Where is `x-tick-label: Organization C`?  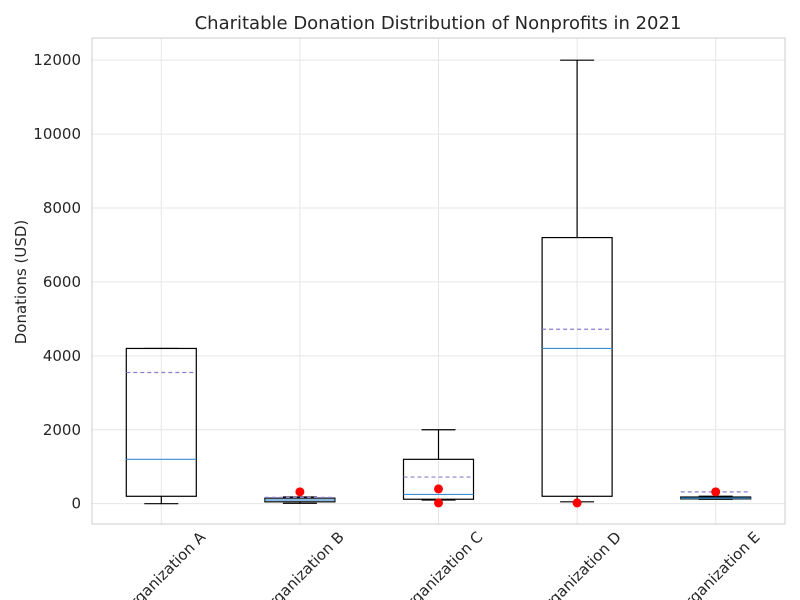 x-tick-label: Organization C is located at coordinates (440, 564).